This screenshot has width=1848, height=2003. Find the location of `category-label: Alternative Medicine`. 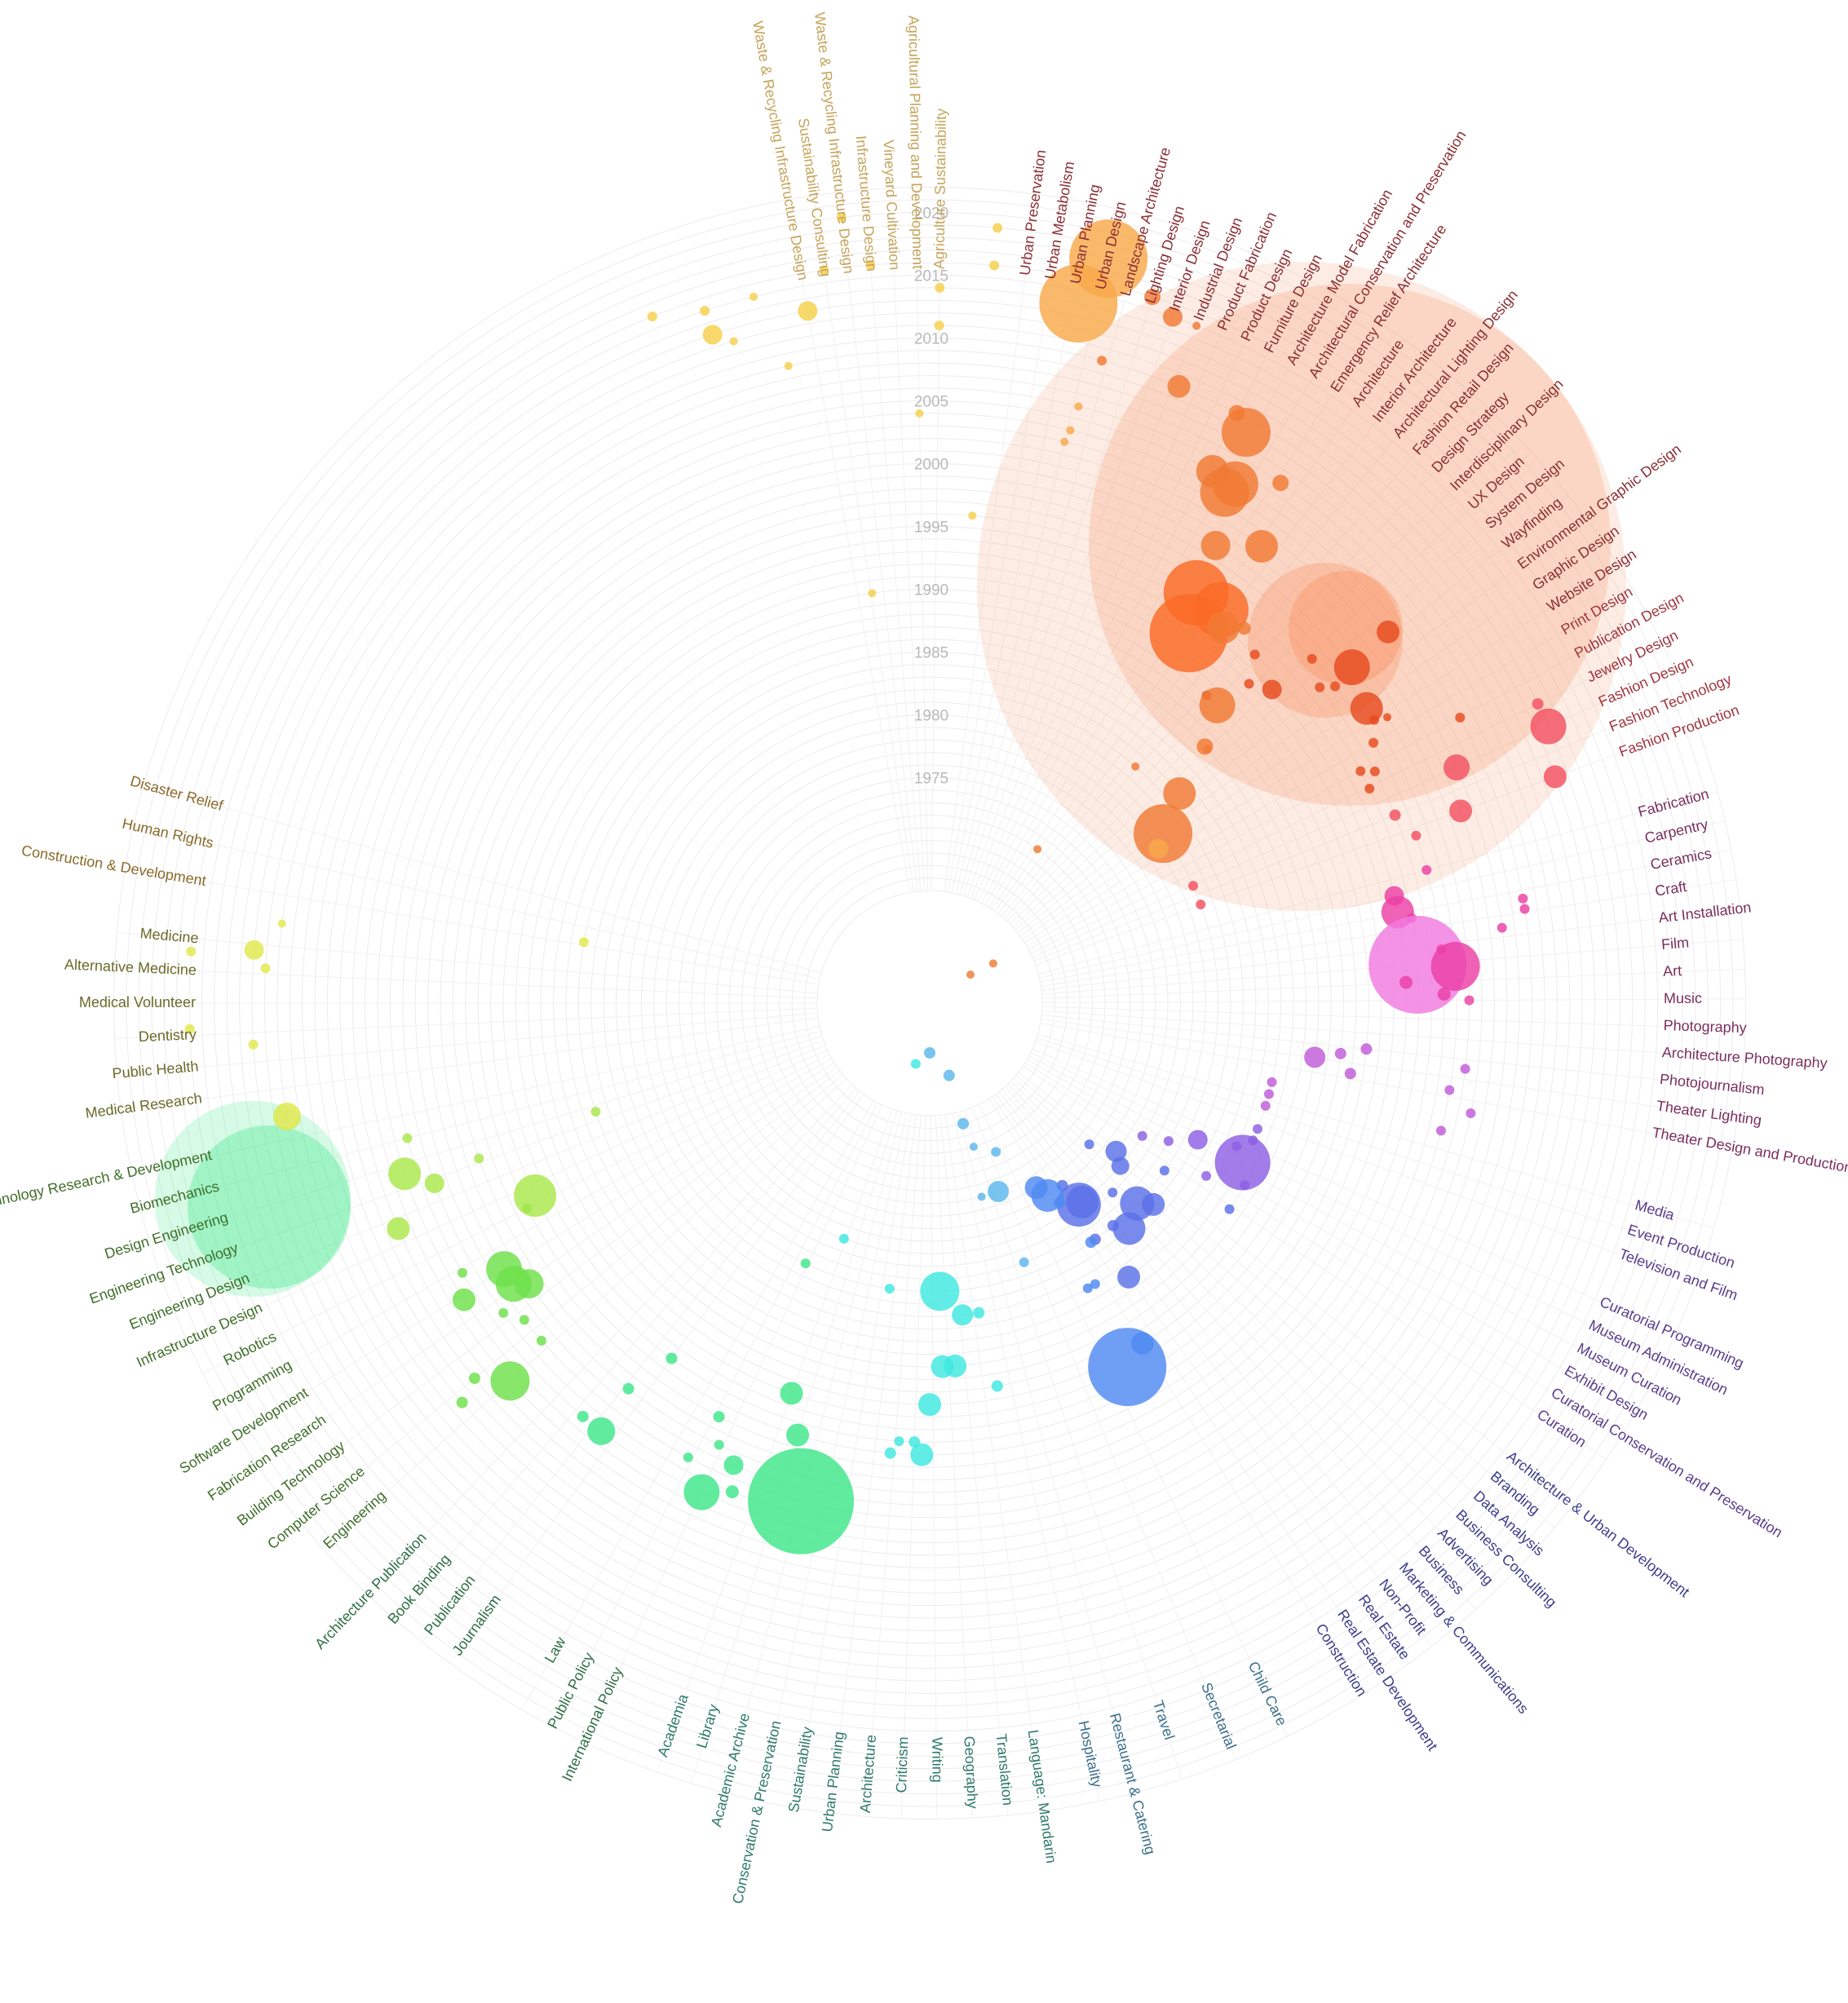

category-label: Alternative Medicine is located at coordinates (131, 967).